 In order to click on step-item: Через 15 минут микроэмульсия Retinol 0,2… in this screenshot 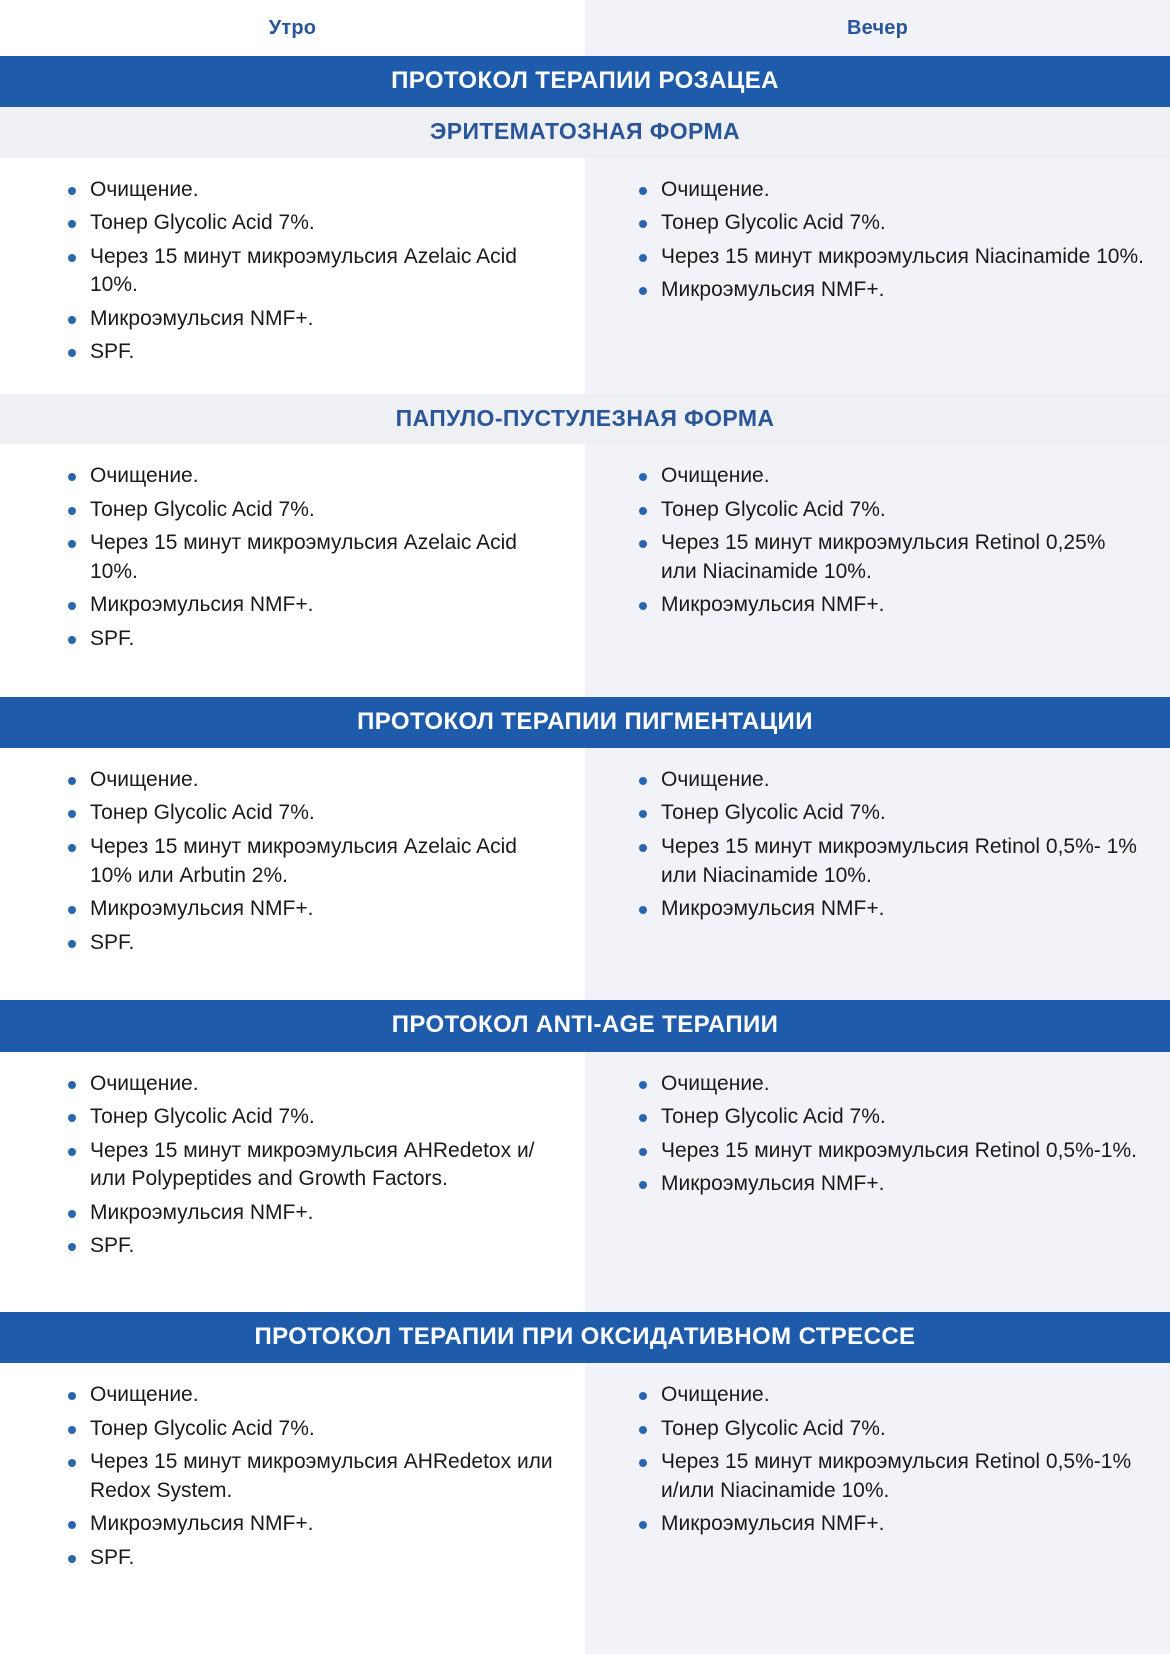, I will do `click(891, 557)`.